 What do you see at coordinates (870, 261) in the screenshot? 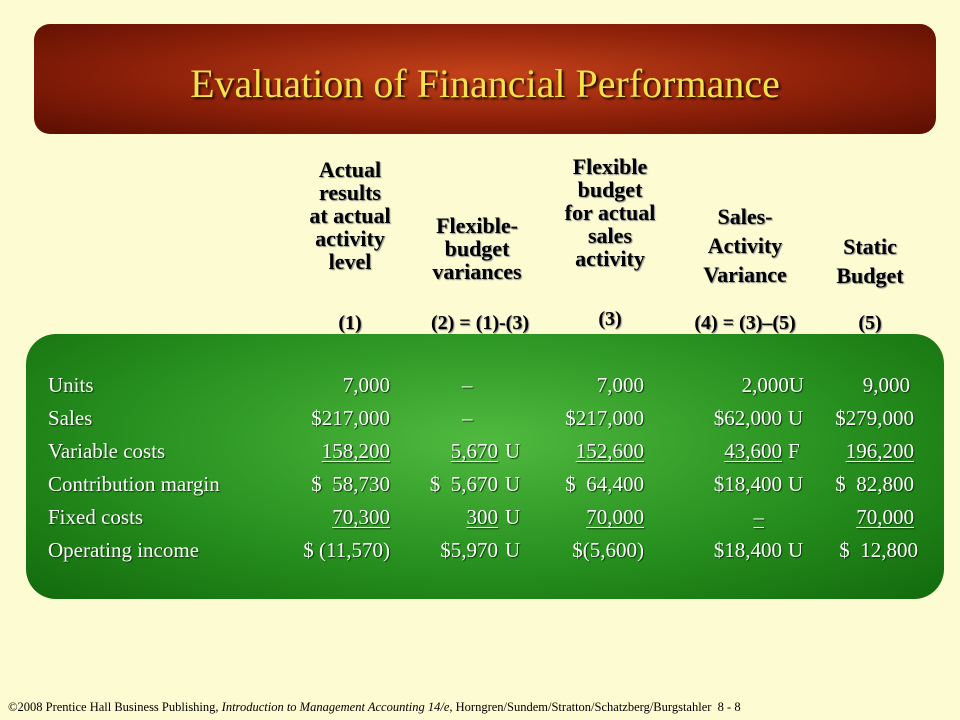
I see `column-header-static-budget: Static Budget` at bounding box center [870, 261].